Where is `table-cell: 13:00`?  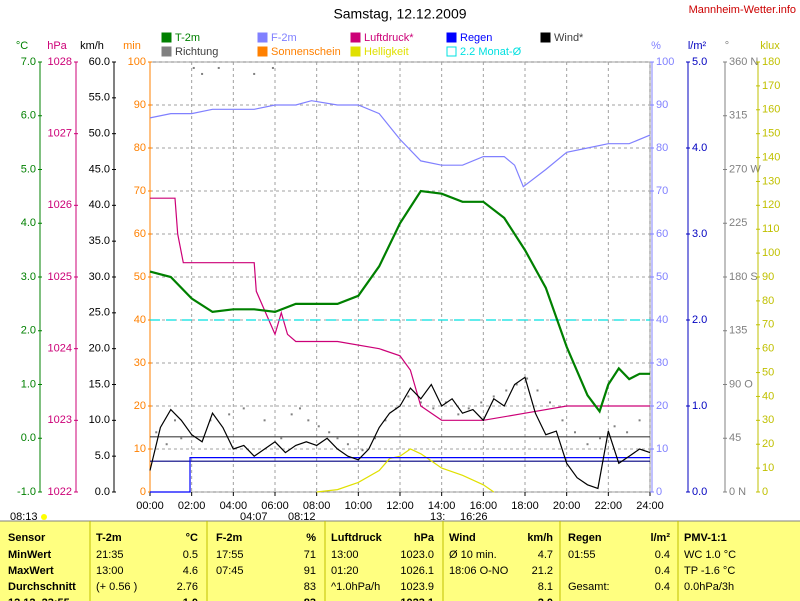 table-cell: 13:00 is located at coordinates (110, 571).